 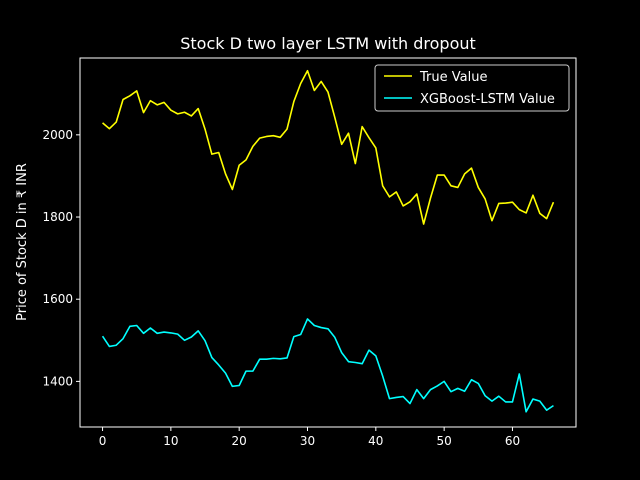 I want to click on legend: True Value XGBoost-LSTM Value, so click(x=472, y=88).